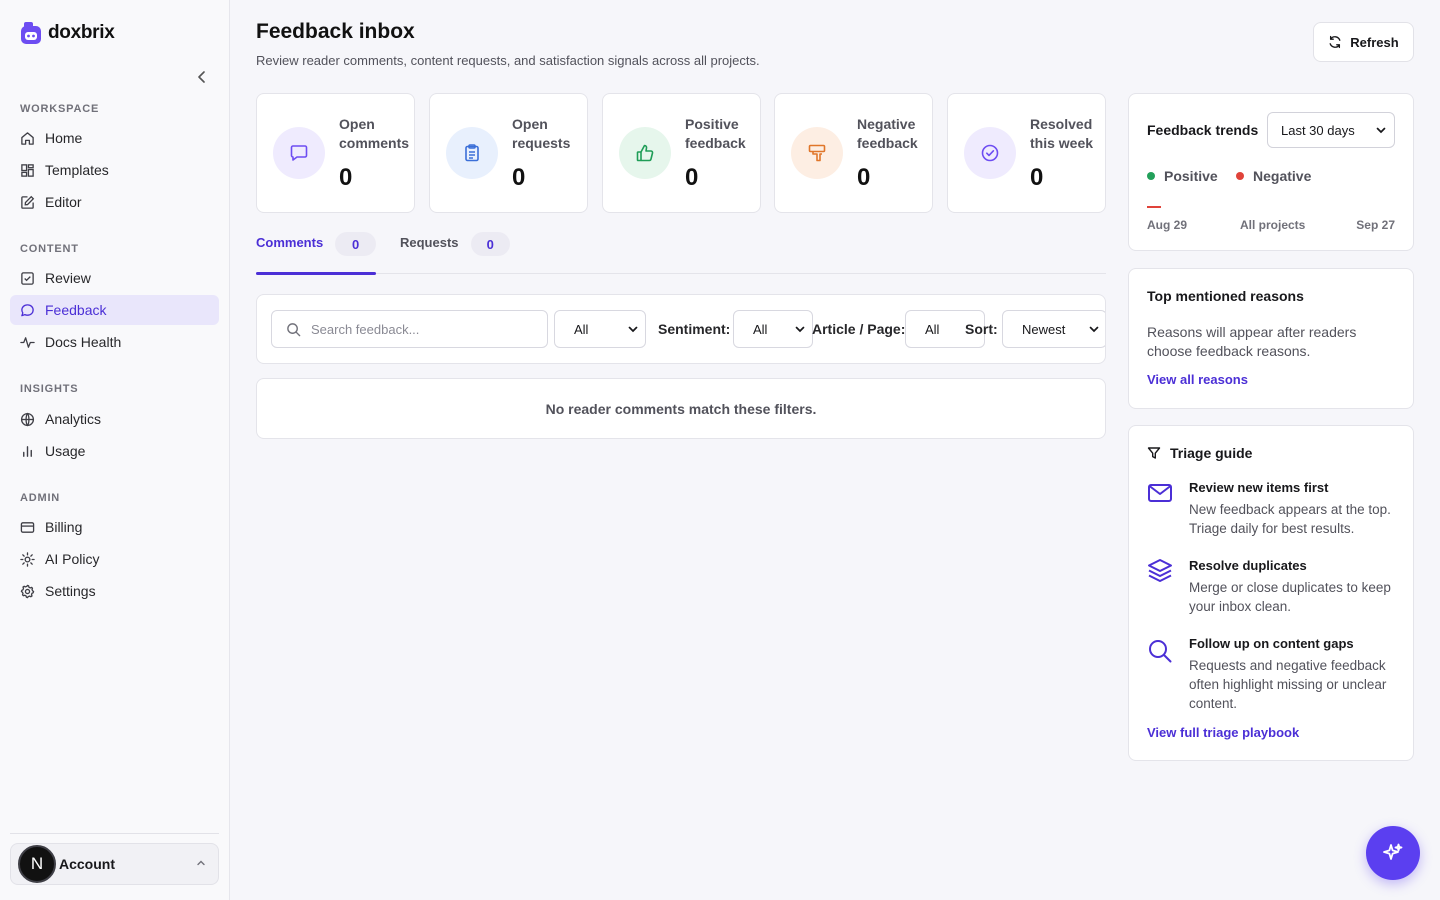 The width and height of the screenshot is (1440, 900). I want to click on comment-icon, so click(299, 153).